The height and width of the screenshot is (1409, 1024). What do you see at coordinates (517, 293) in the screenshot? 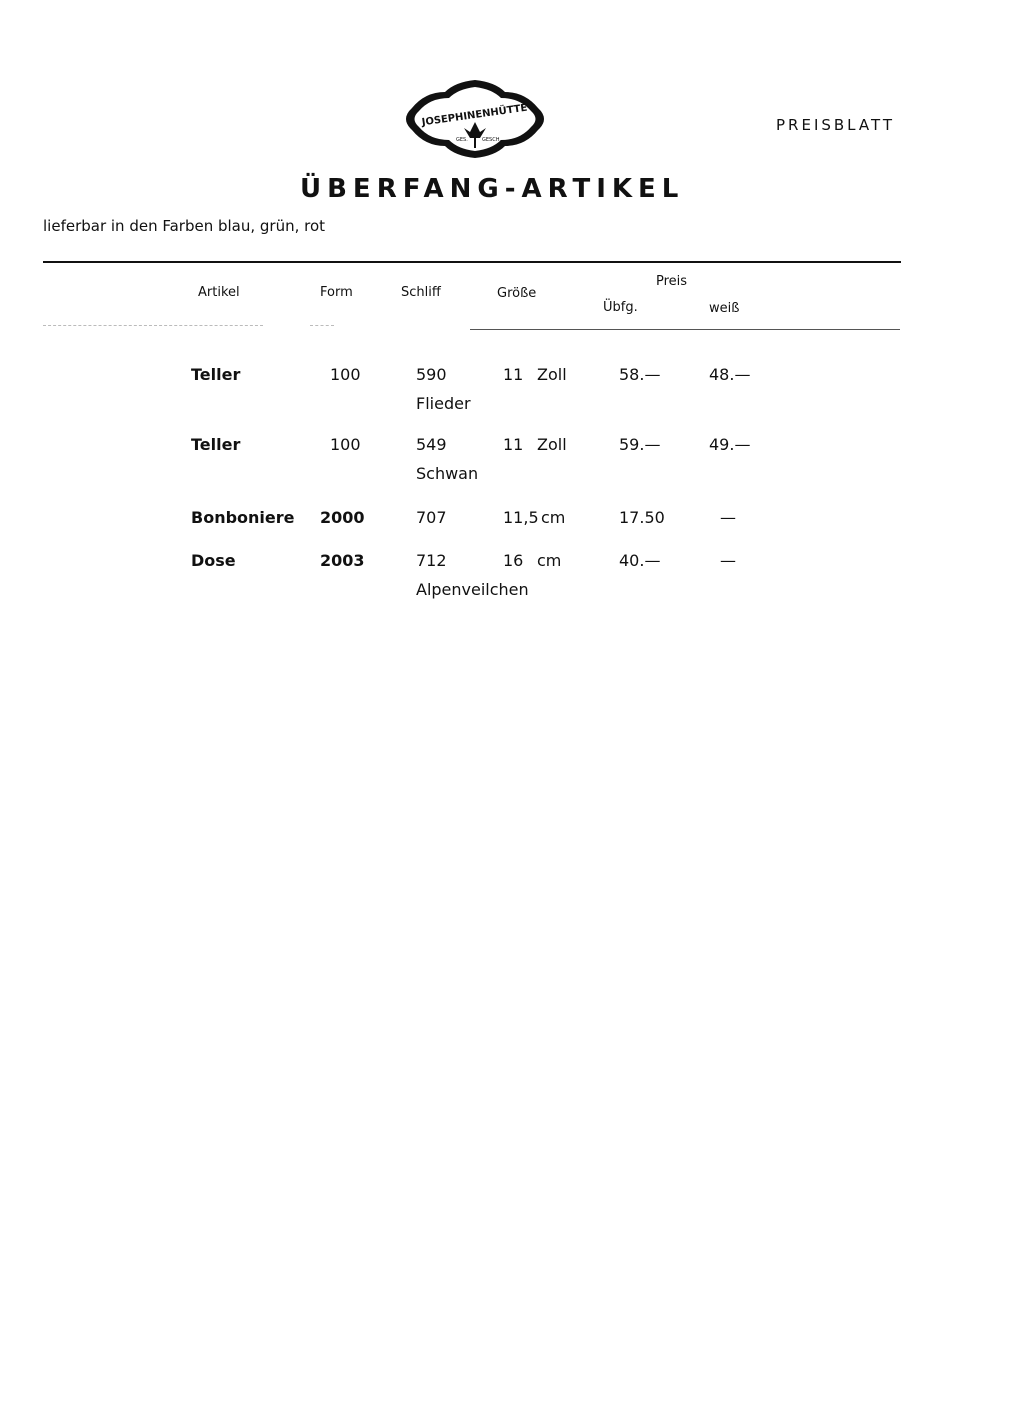
I see `col-header-groesse: Größe` at bounding box center [517, 293].